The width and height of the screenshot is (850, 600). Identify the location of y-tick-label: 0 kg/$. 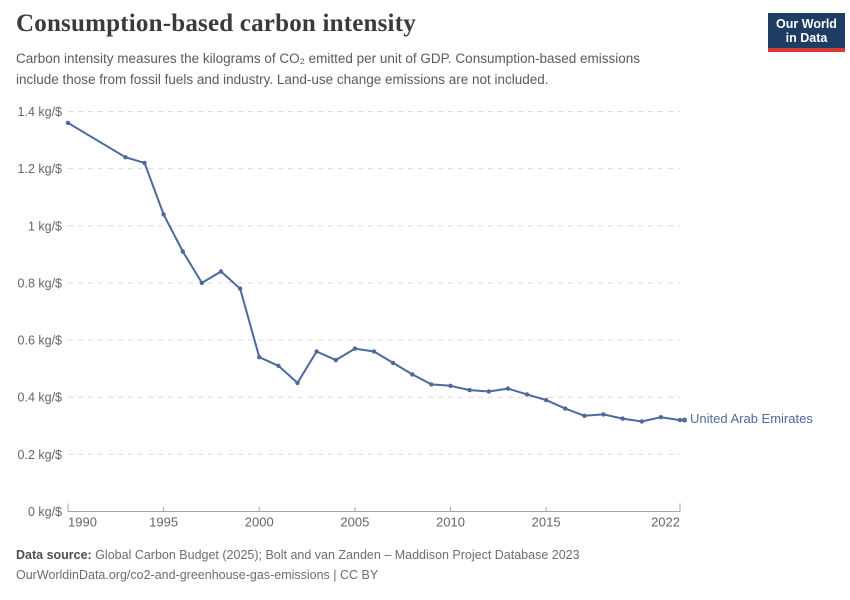
(45, 512).